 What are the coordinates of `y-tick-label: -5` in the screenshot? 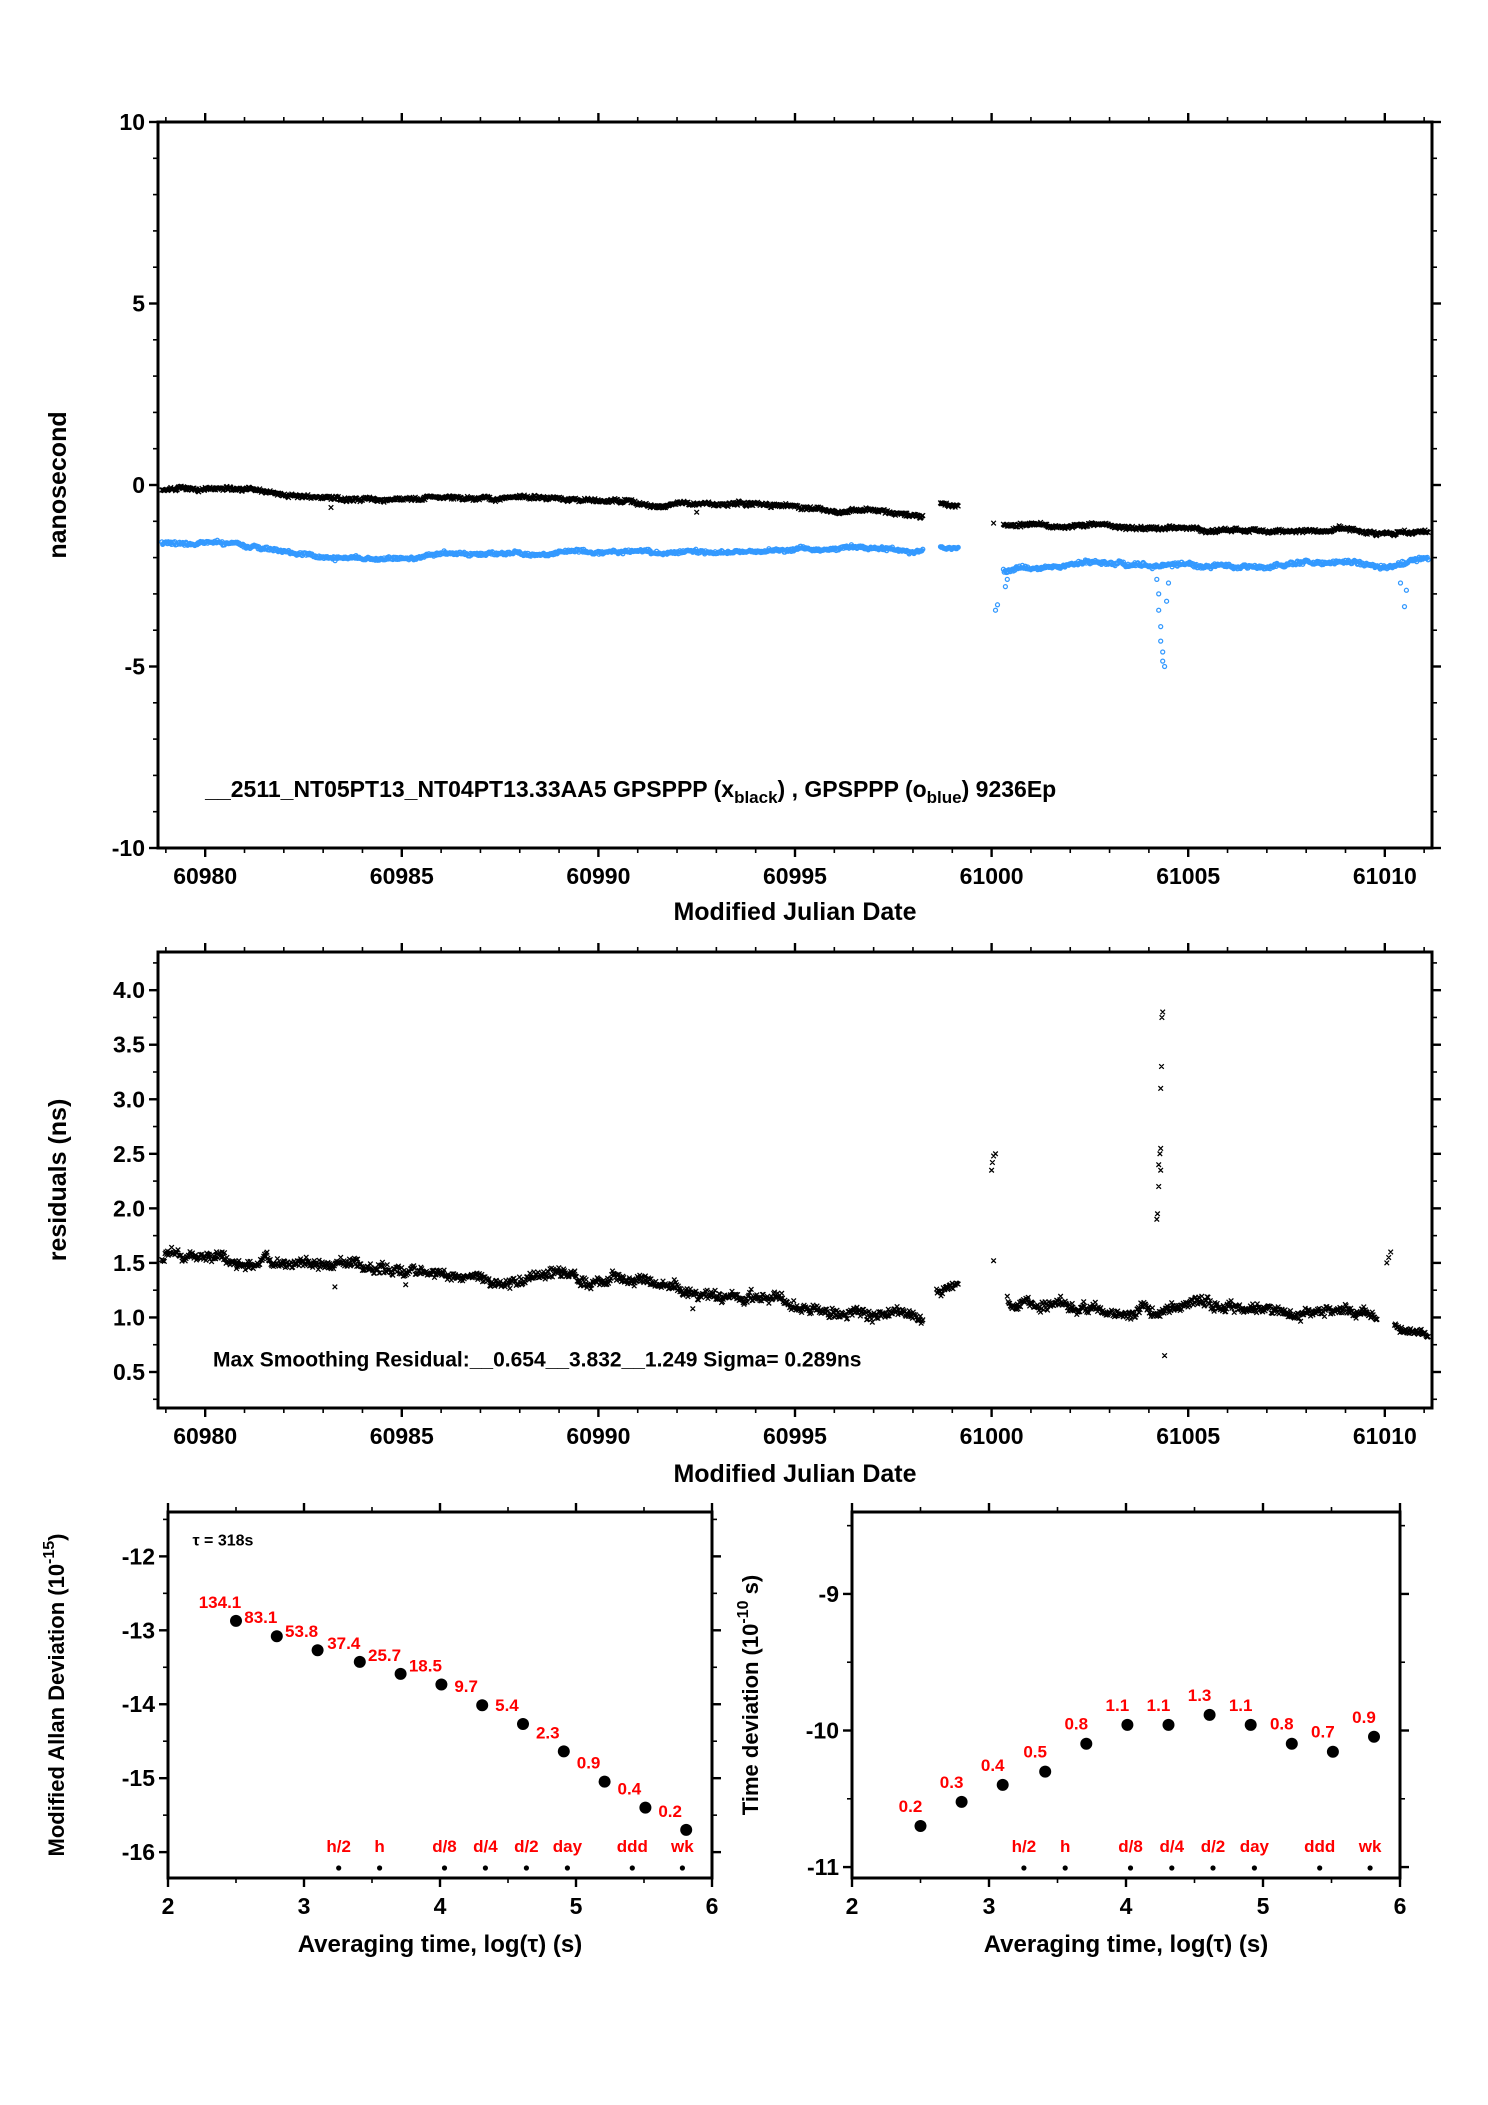 It's located at (135, 667).